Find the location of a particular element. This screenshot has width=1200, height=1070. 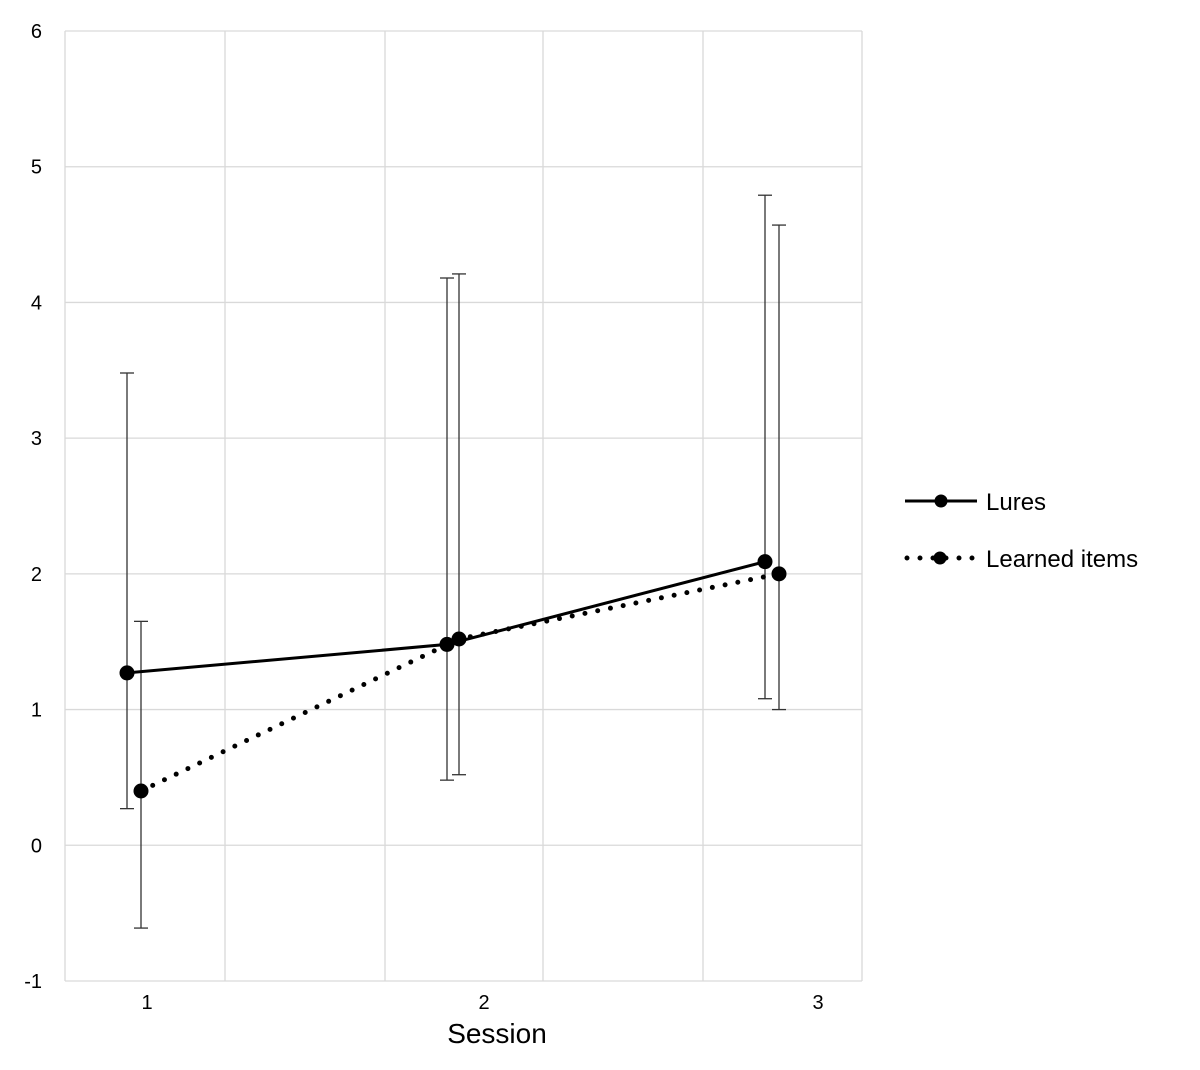

legend-label-lures: Lures is located at coordinates (1016, 502).